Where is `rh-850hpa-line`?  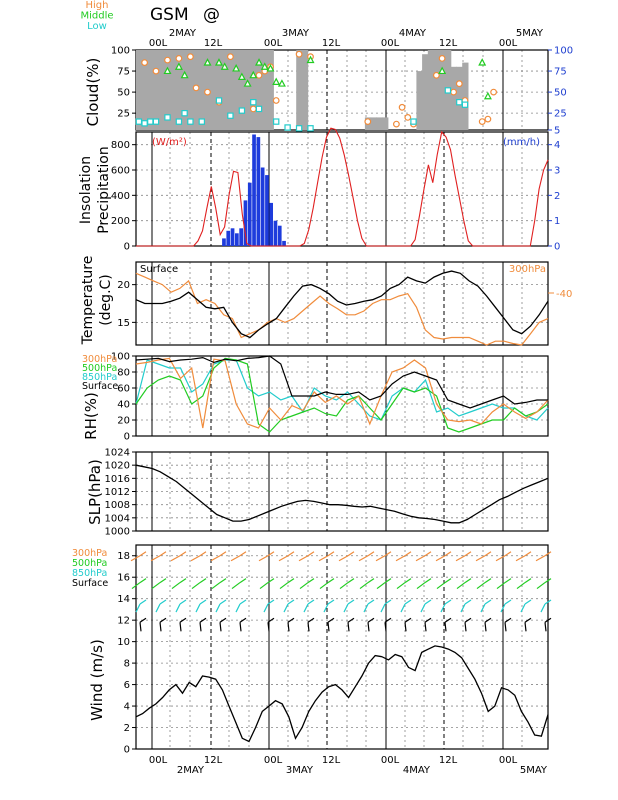
rh-850hpa-line is located at coordinates (342, 390).